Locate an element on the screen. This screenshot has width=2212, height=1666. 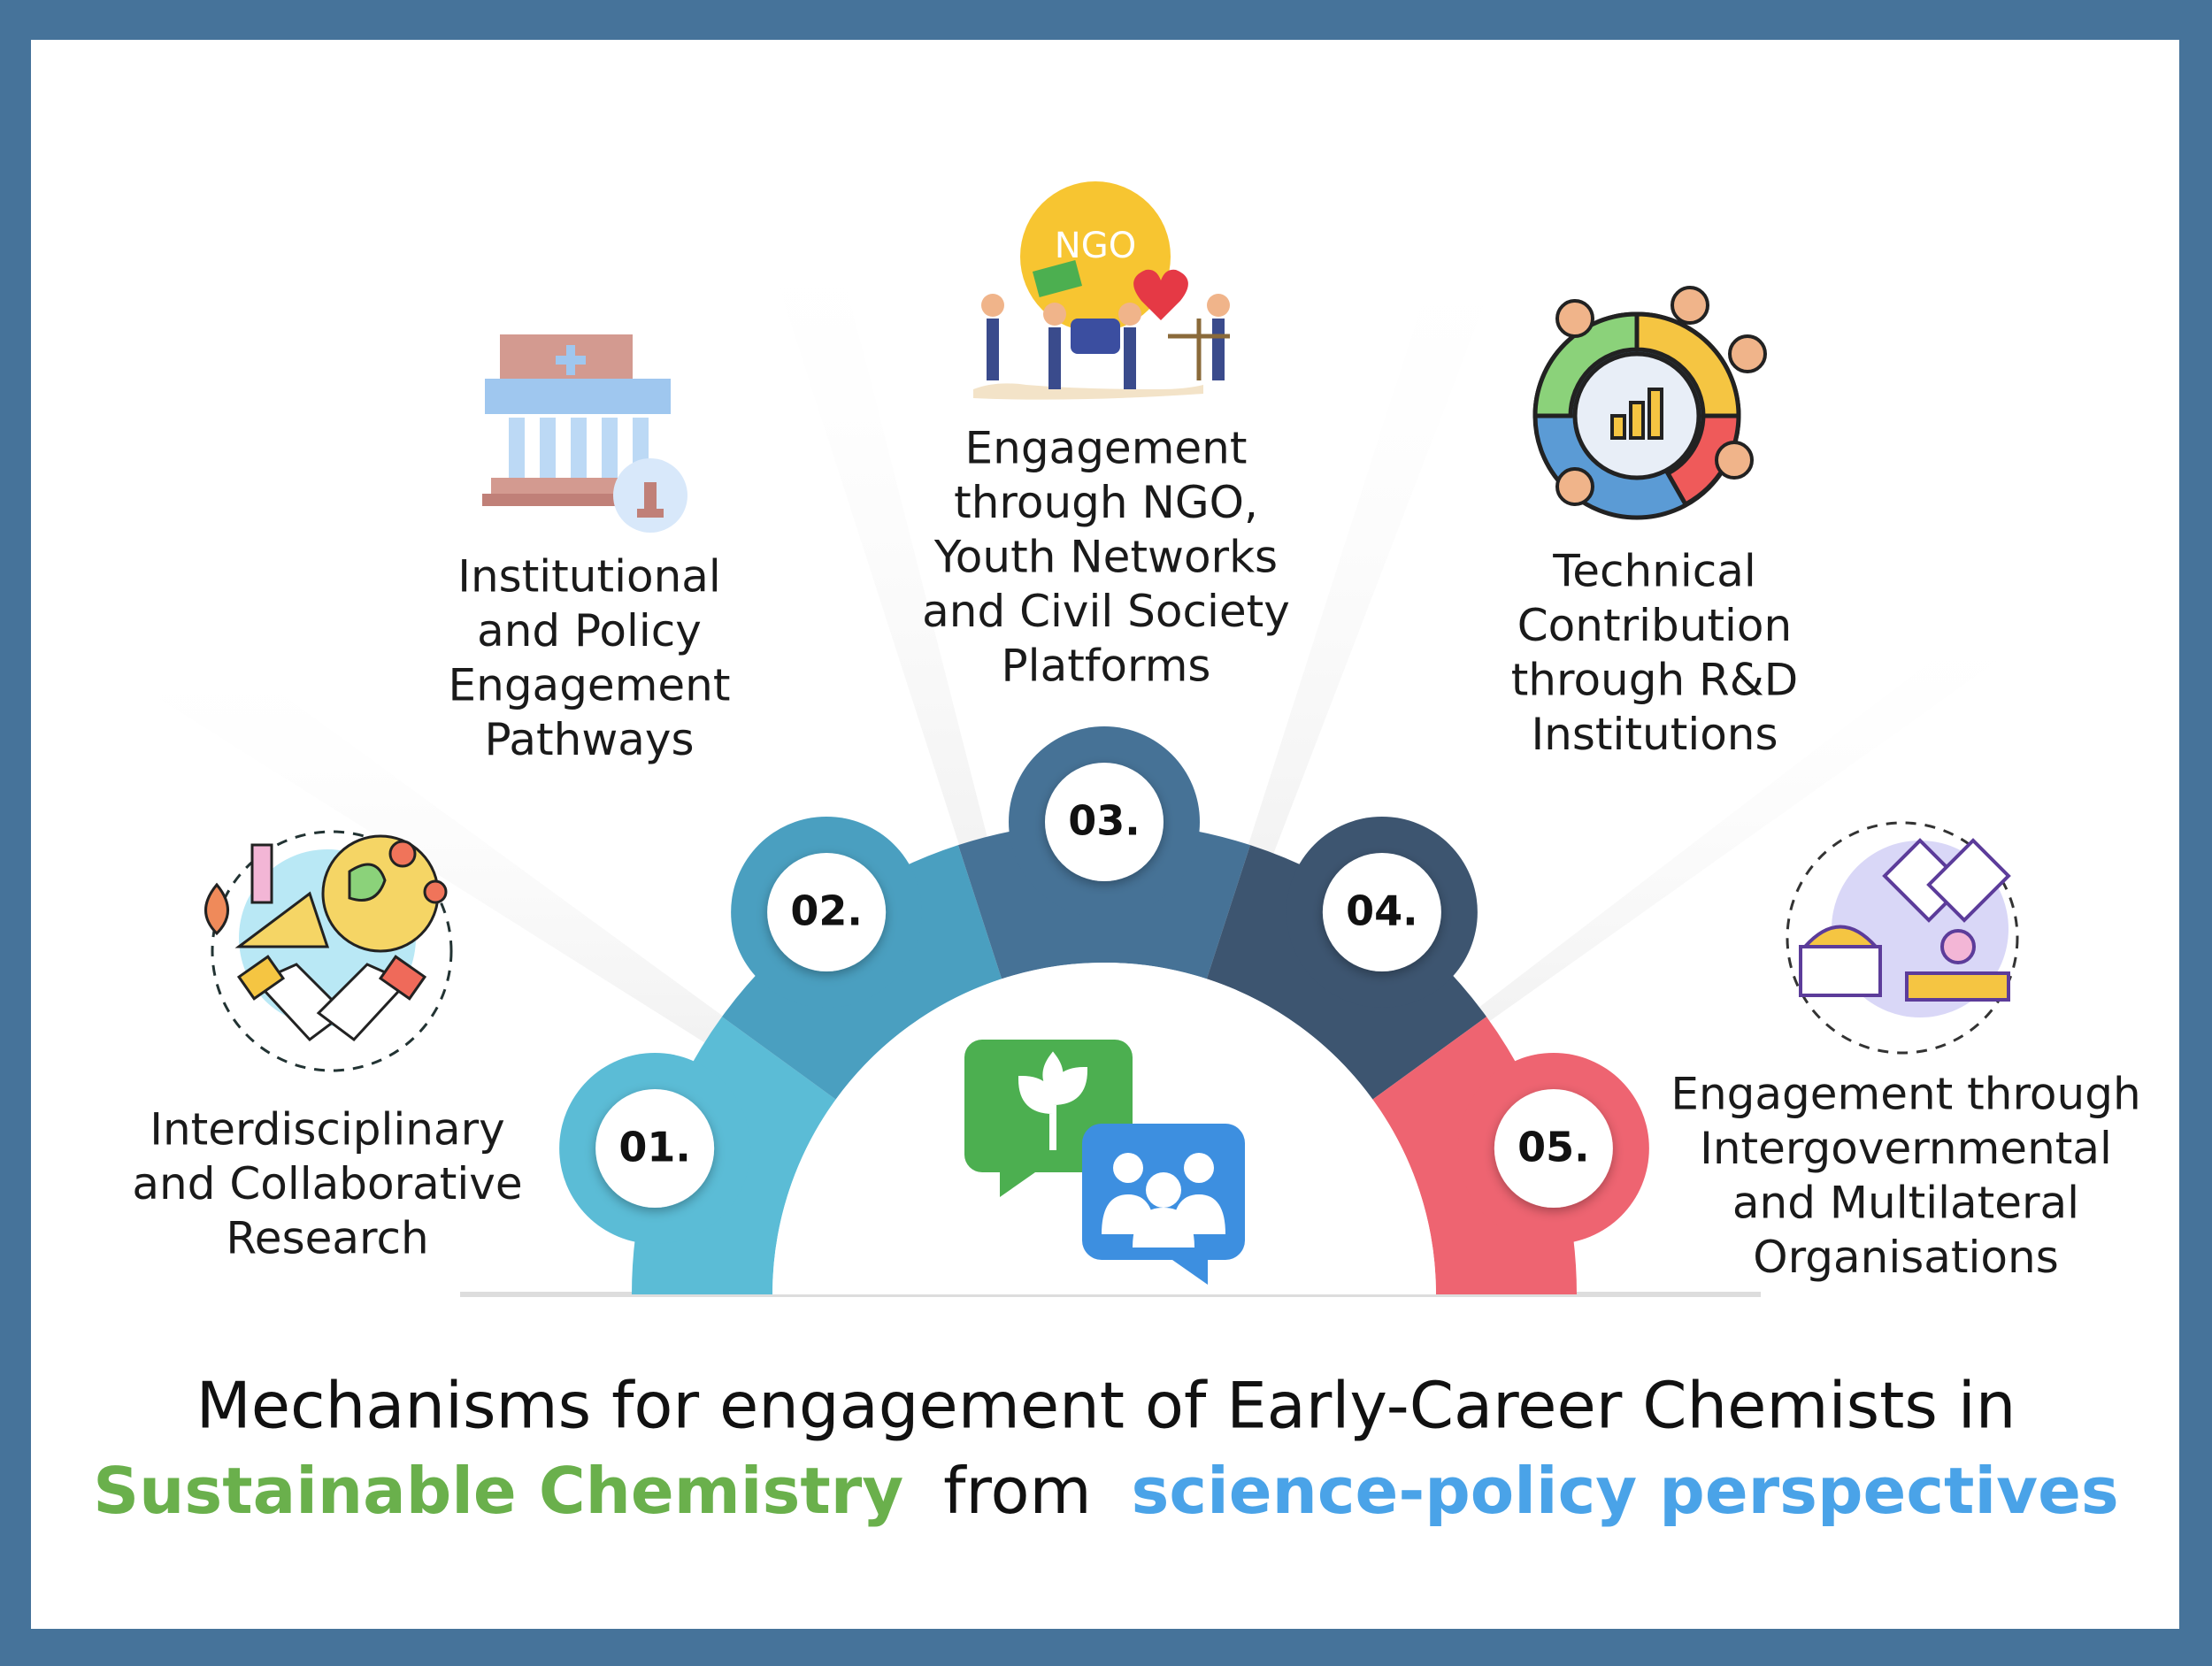
step-label: Intergovernmental is located at coordinates (1906, 1148).